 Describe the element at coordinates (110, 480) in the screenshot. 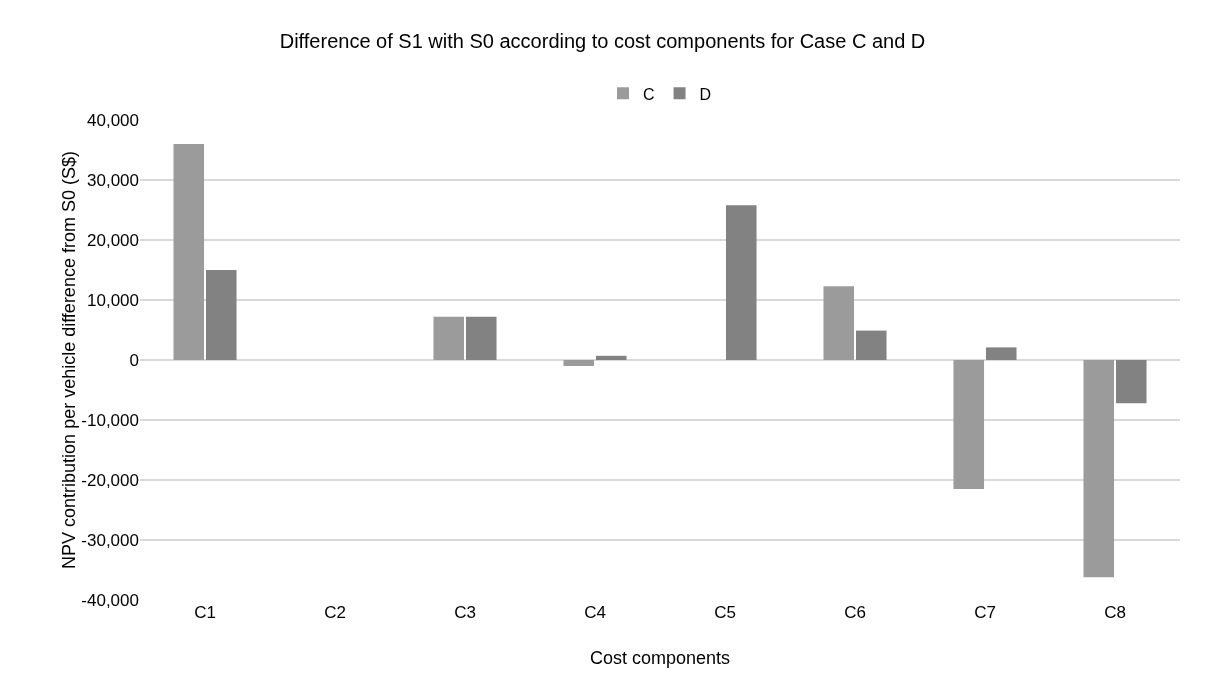

I see `y-tick-label: -20,000` at that location.